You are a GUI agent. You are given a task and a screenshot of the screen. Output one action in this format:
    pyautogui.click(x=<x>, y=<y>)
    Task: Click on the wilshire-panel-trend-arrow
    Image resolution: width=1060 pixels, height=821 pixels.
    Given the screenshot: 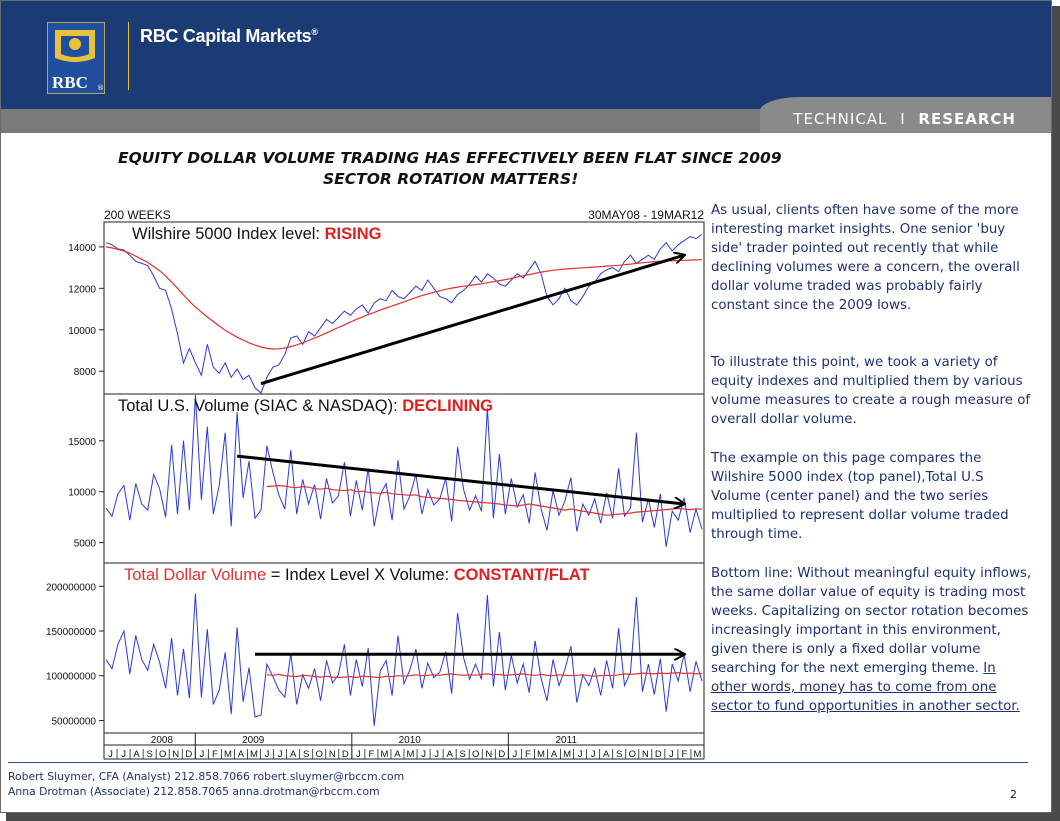 What is the action you would take?
    pyautogui.click(x=472, y=320)
    